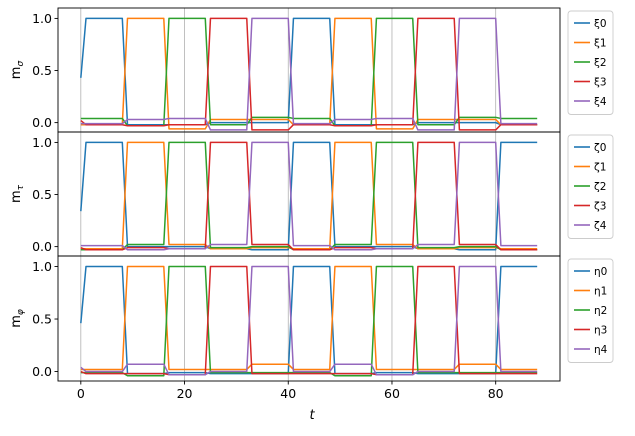  What do you see at coordinates (81, 393) in the screenshot?
I see `x-tick-label: 0` at bounding box center [81, 393].